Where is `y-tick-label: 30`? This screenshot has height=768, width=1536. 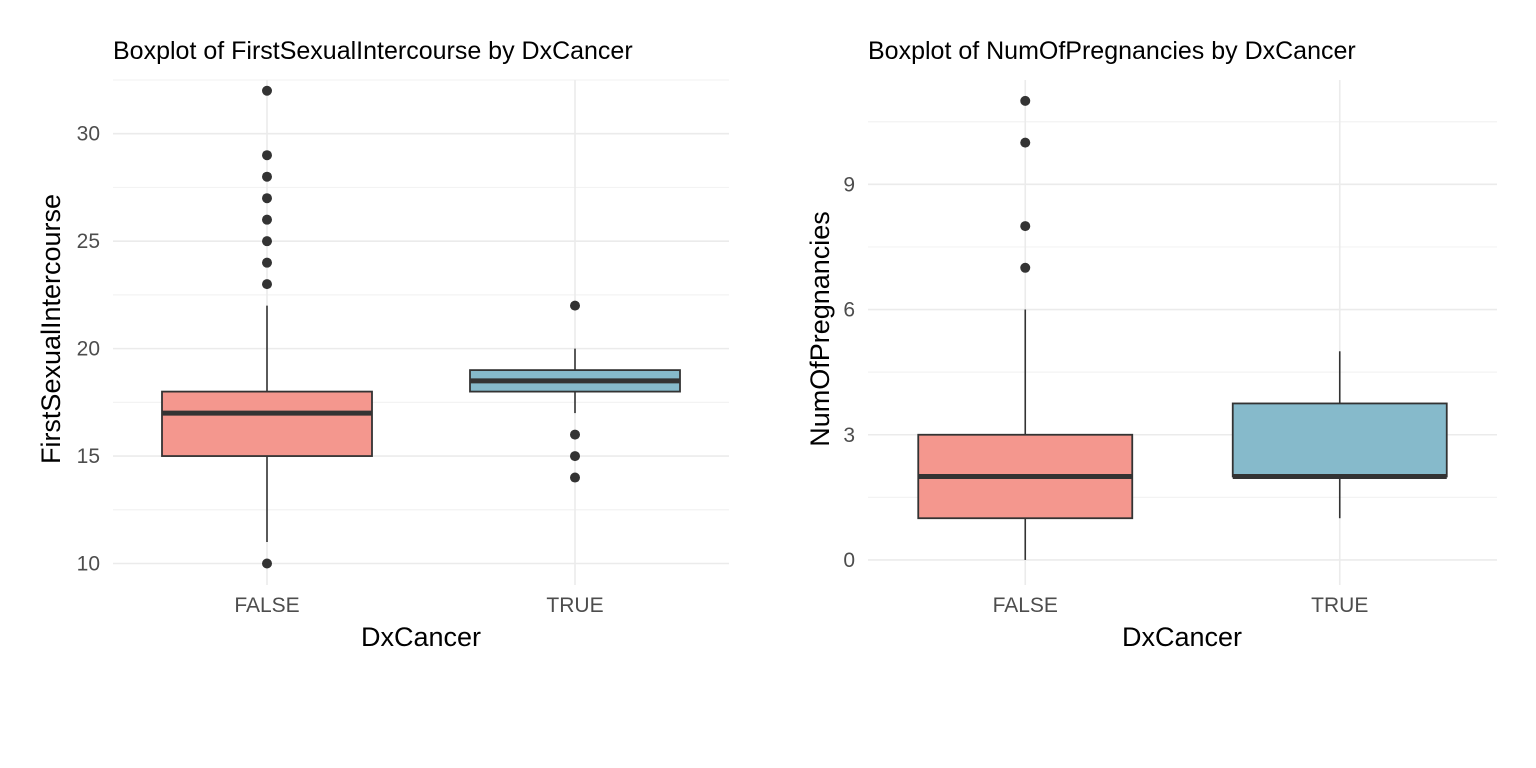 y-tick-label: 30 is located at coordinates (88, 134).